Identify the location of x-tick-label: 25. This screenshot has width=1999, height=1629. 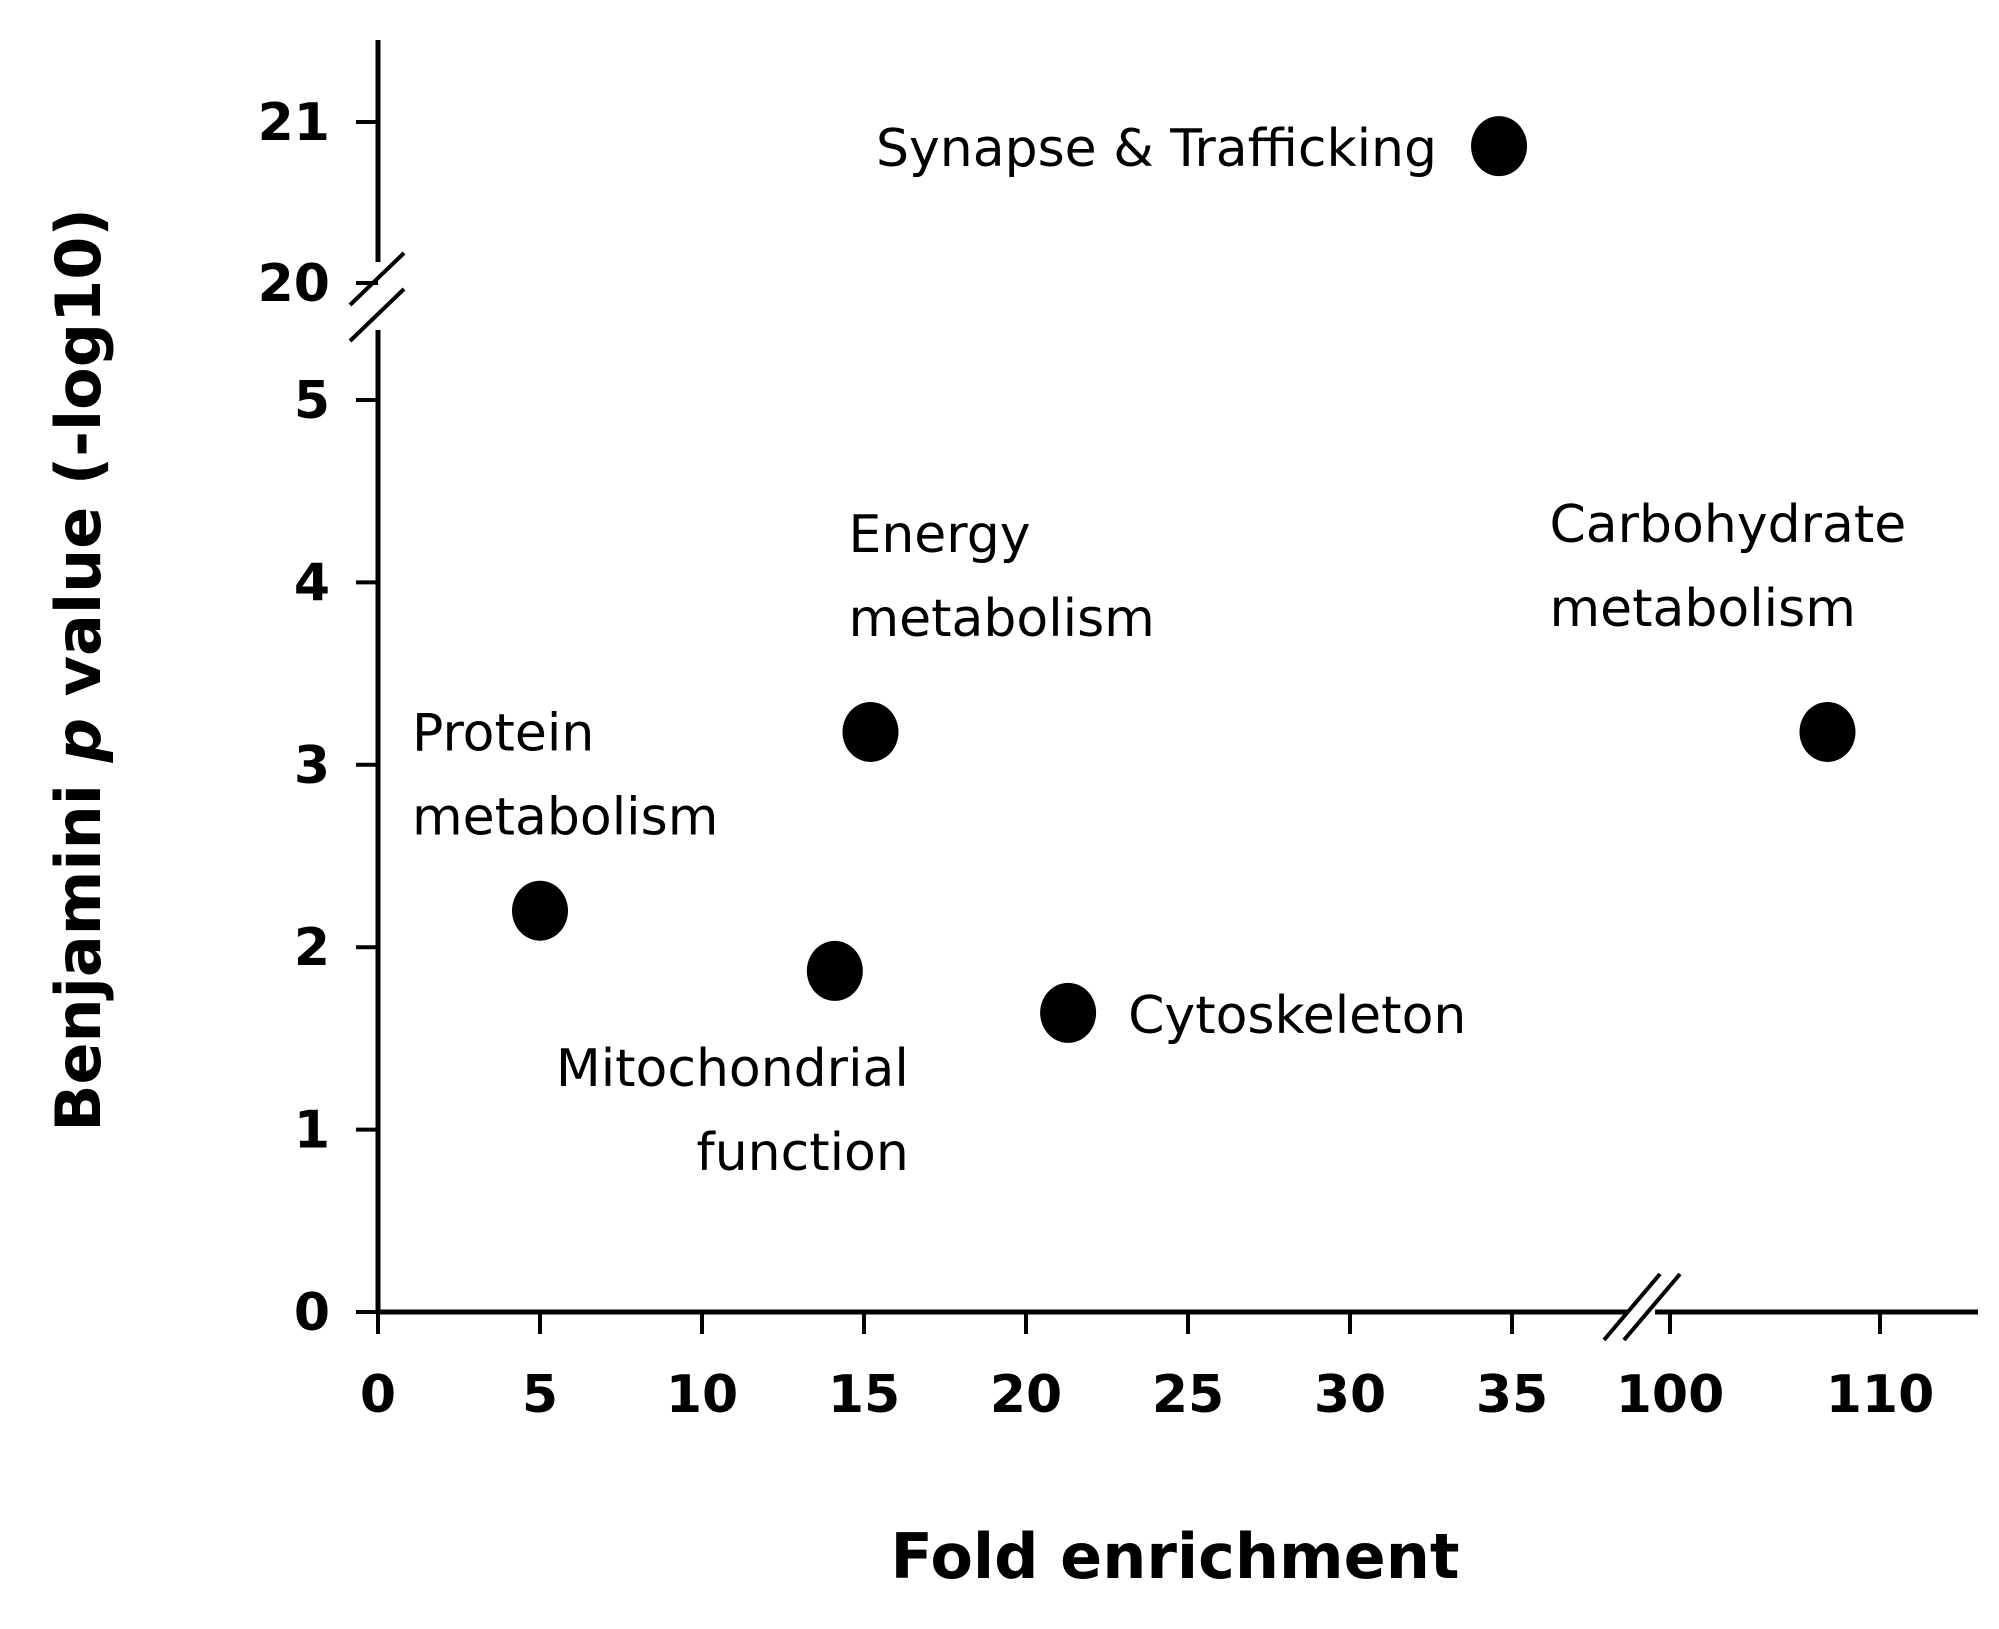
(1188, 1395).